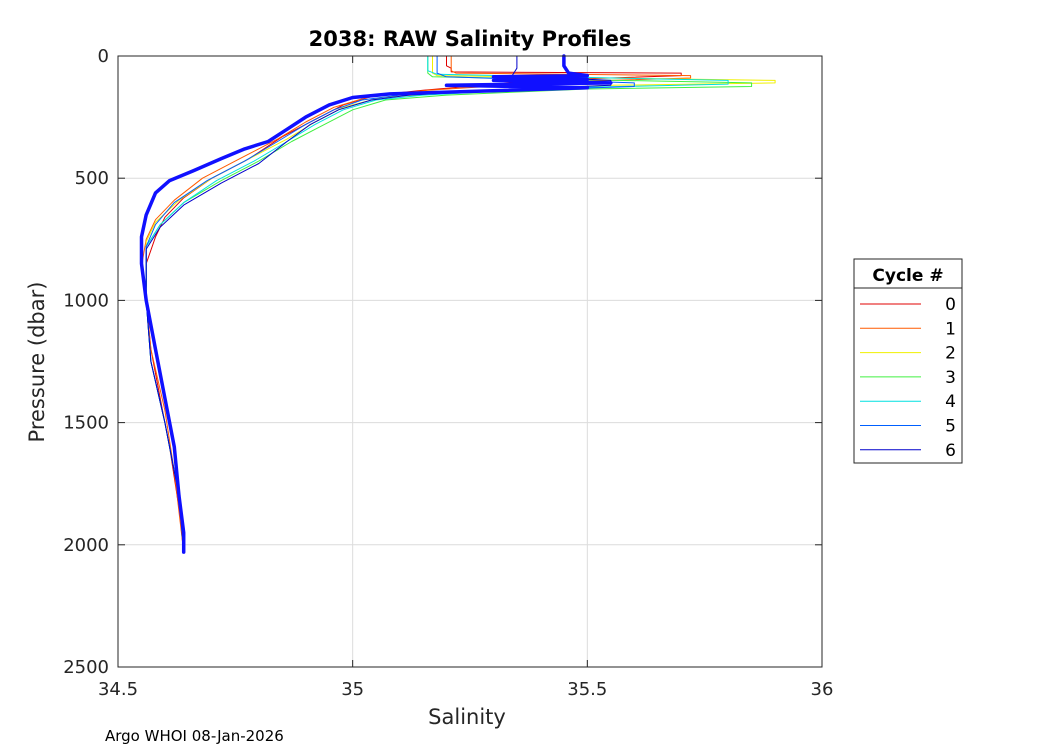 The width and height of the screenshot is (1050, 750). I want to click on legend: Cycle # 0 1 2 3 4 5 6, so click(908, 361).